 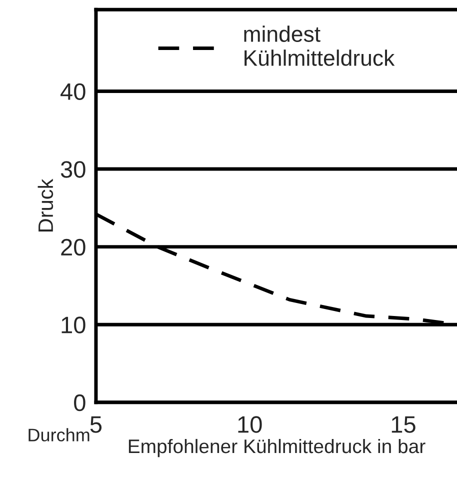 I want to click on y-tick-label: 30, so click(x=73, y=169).